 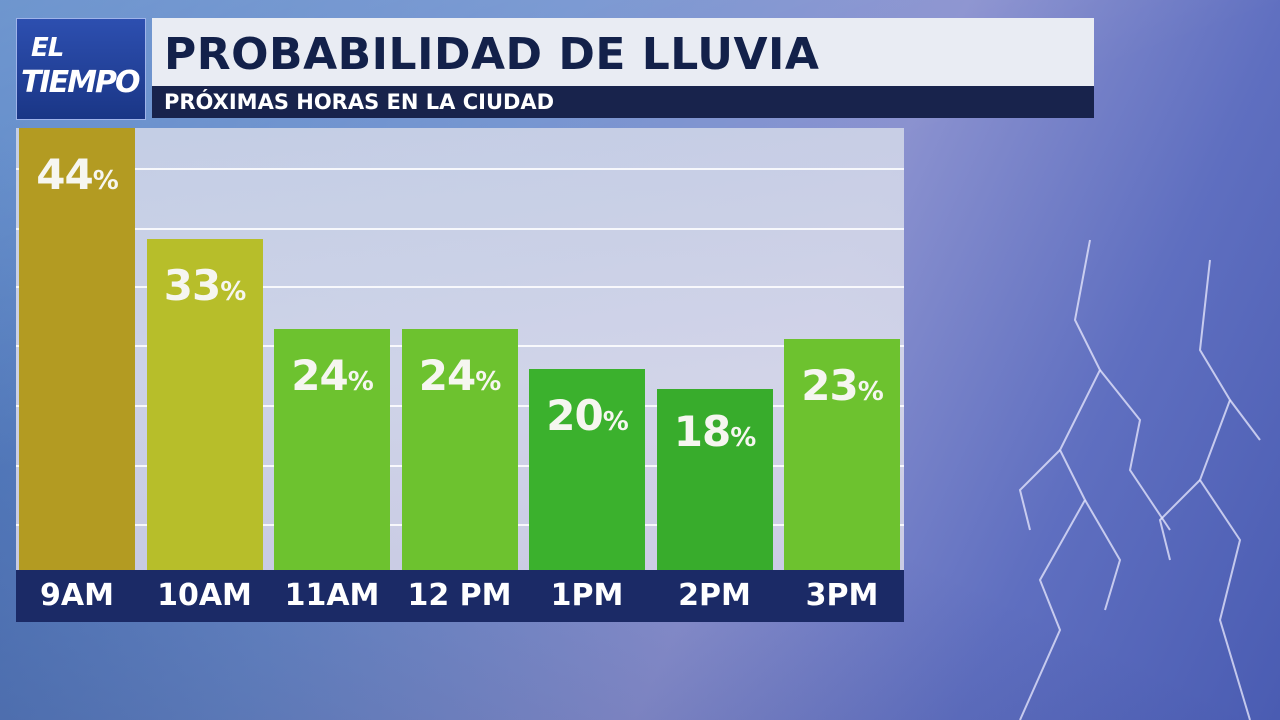 What do you see at coordinates (587, 469) in the screenshot?
I see `bar-1pm: 20%` at bounding box center [587, 469].